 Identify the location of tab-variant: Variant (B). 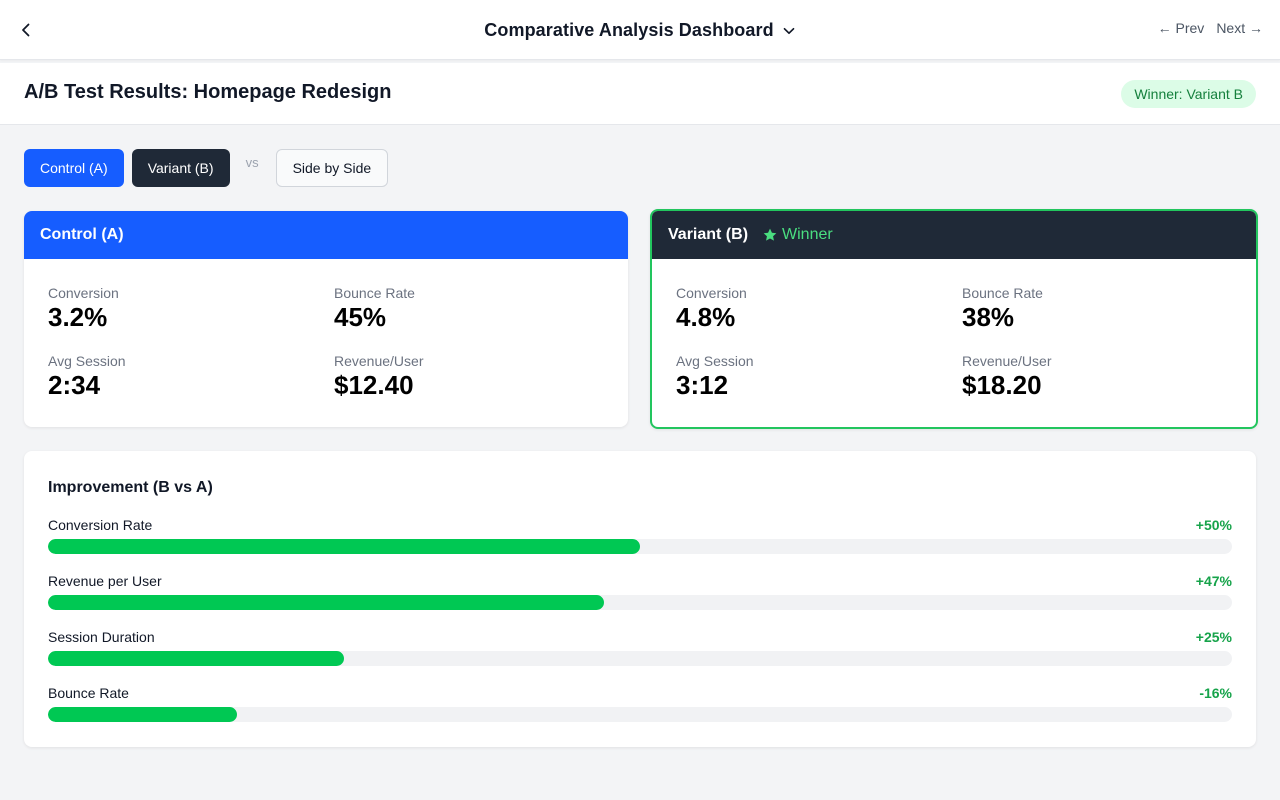
(180, 168).